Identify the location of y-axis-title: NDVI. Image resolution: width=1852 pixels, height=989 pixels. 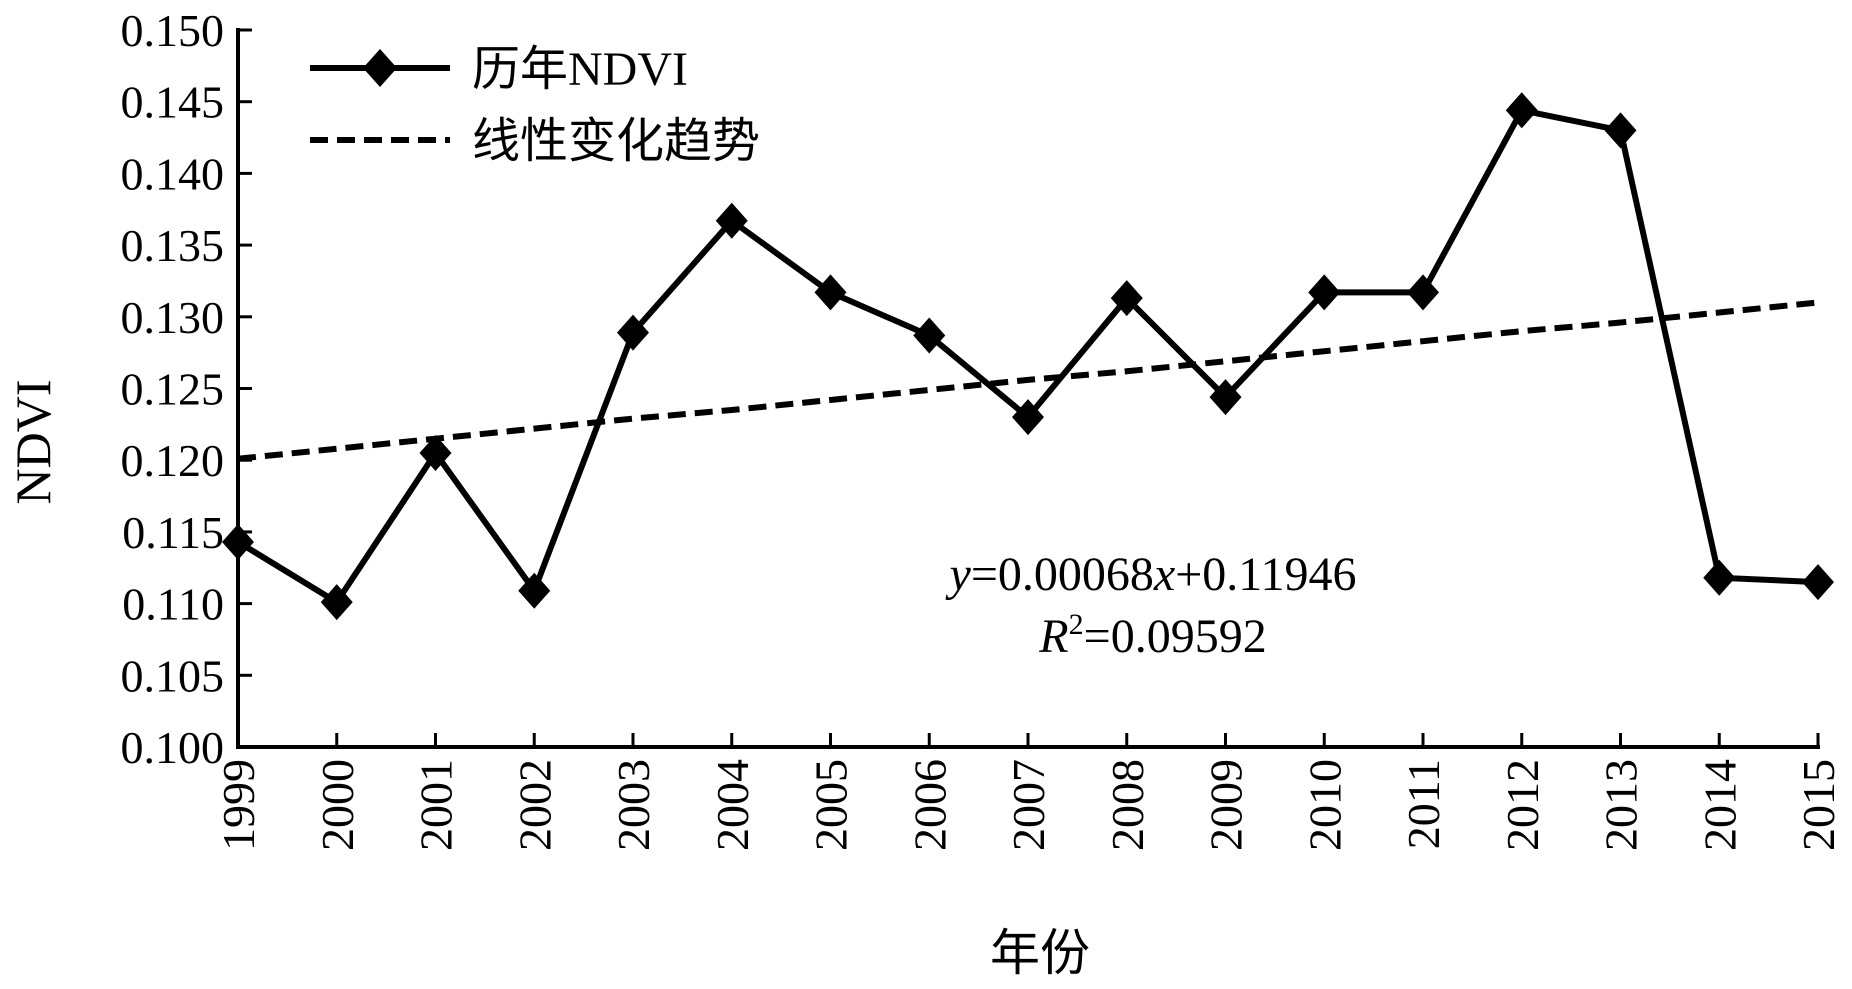
(33, 442).